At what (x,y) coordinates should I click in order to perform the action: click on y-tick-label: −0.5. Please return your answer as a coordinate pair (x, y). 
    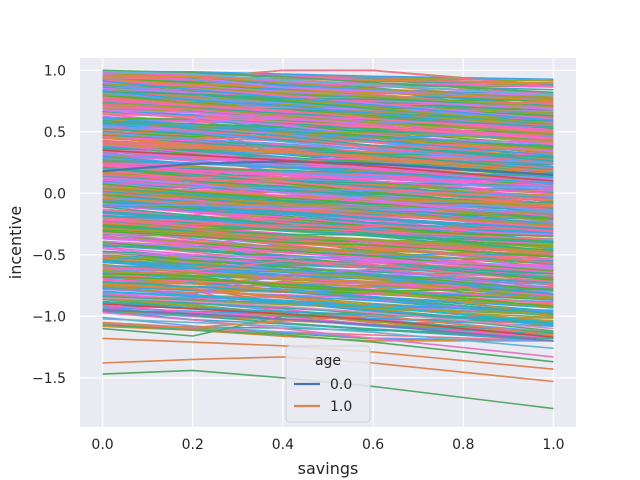
    Looking at the image, I should click on (49, 256).